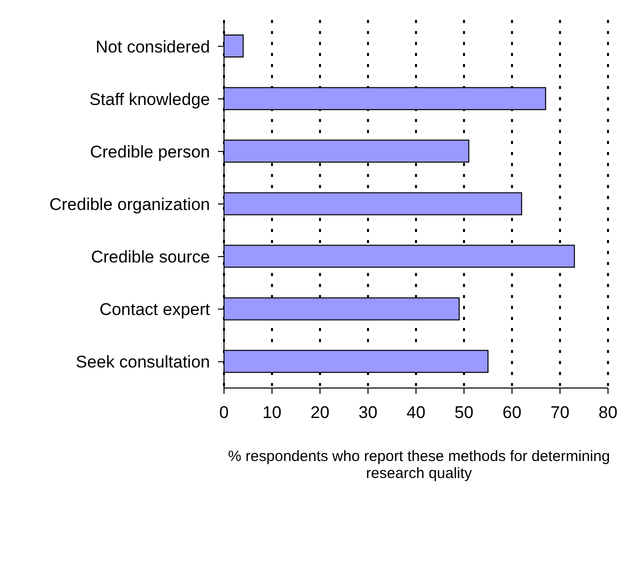  What do you see at coordinates (224, 412) in the screenshot?
I see `x-tick-label: 0` at bounding box center [224, 412].